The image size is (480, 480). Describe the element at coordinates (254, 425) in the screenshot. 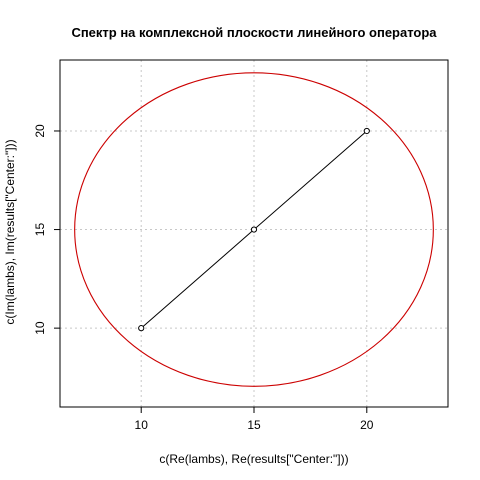

I see `x-tick-label: 15` at that location.